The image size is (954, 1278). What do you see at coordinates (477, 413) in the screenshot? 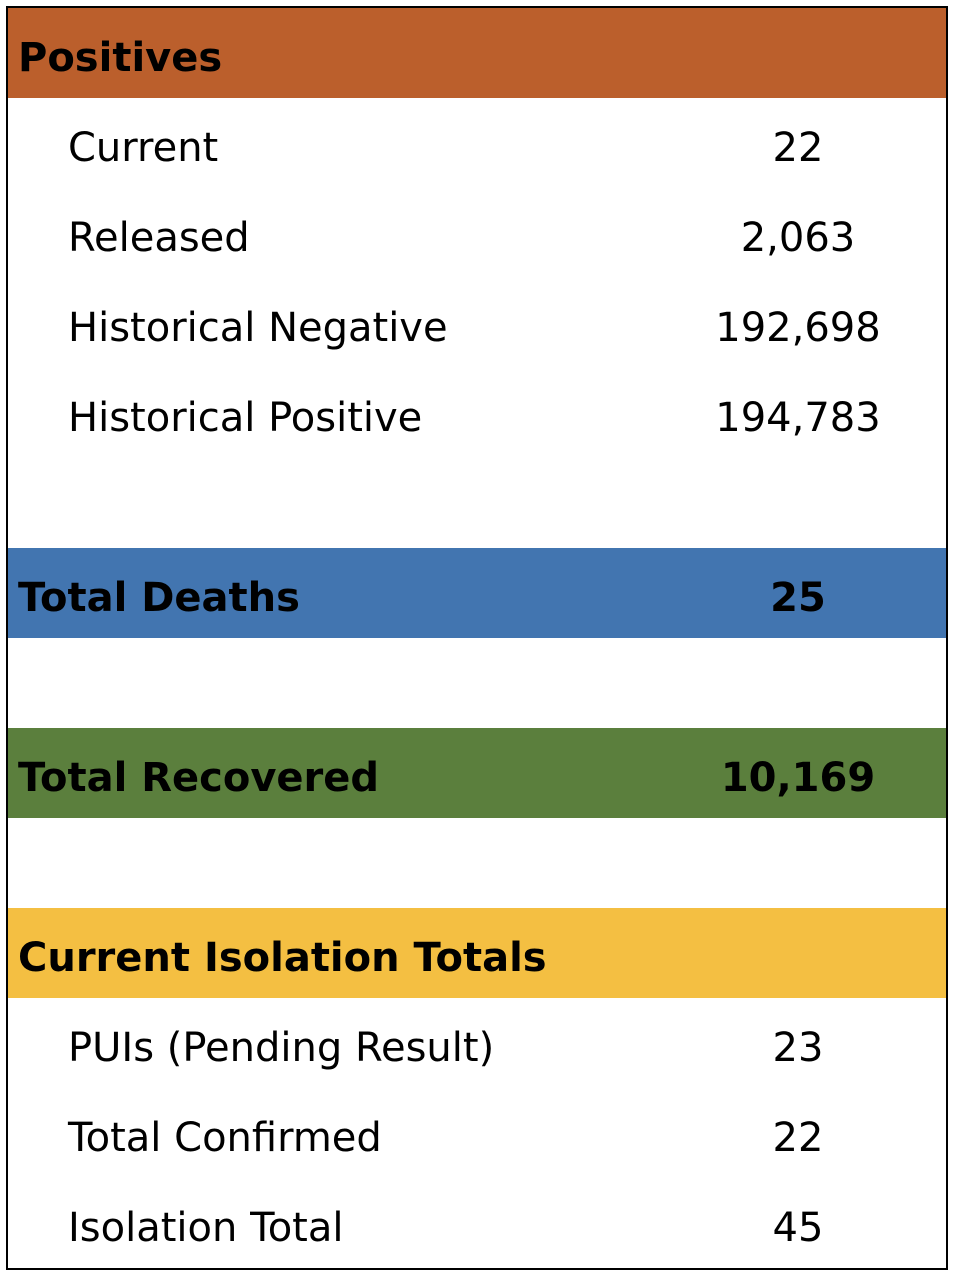
I see `positives-row-historical-positive: Historical Positive 194,783` at bounding box center [477, 413].